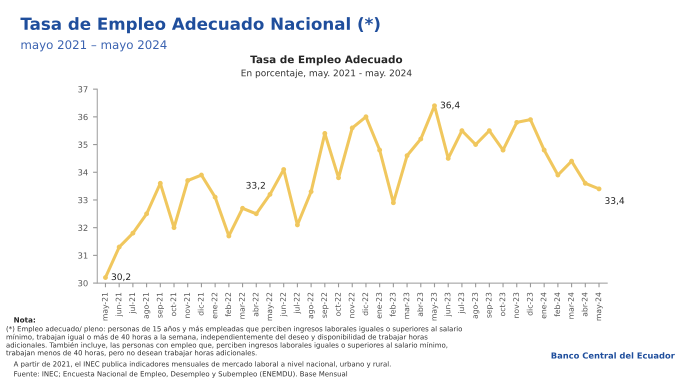  I want to click on y-tick-label: 30, so click(83, 283).